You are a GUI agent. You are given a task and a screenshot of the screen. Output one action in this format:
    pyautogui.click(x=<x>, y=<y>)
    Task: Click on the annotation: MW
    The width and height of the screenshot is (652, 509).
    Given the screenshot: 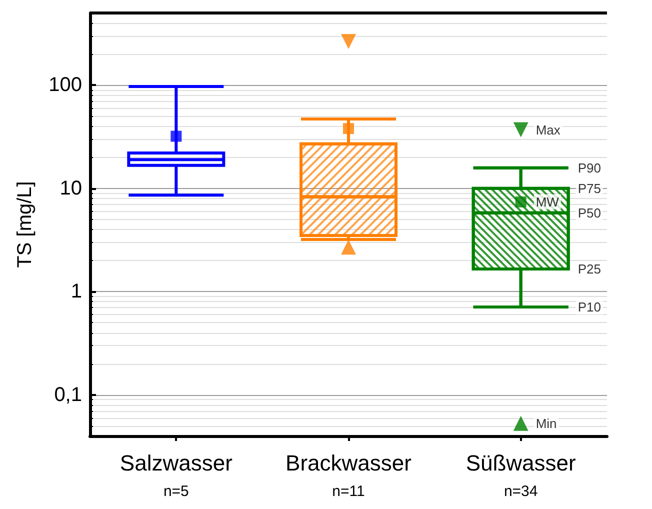 What is the action you would take?
    pyautogui.click(x=548, y=202)
    